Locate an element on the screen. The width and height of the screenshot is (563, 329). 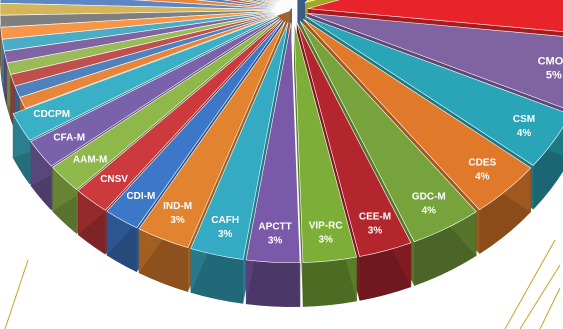
slice-label-cdcpm: CDCPM is located at coordinates (51, 114).